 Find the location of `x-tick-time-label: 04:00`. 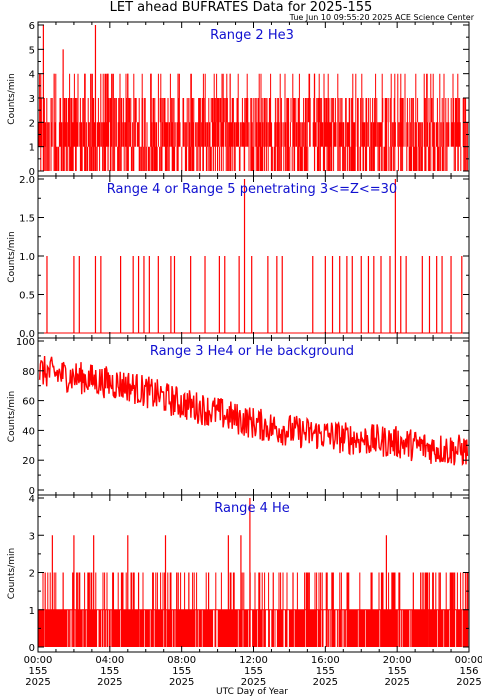

x-tick-time-label: 04:00 is located at coordinates (109, 660).